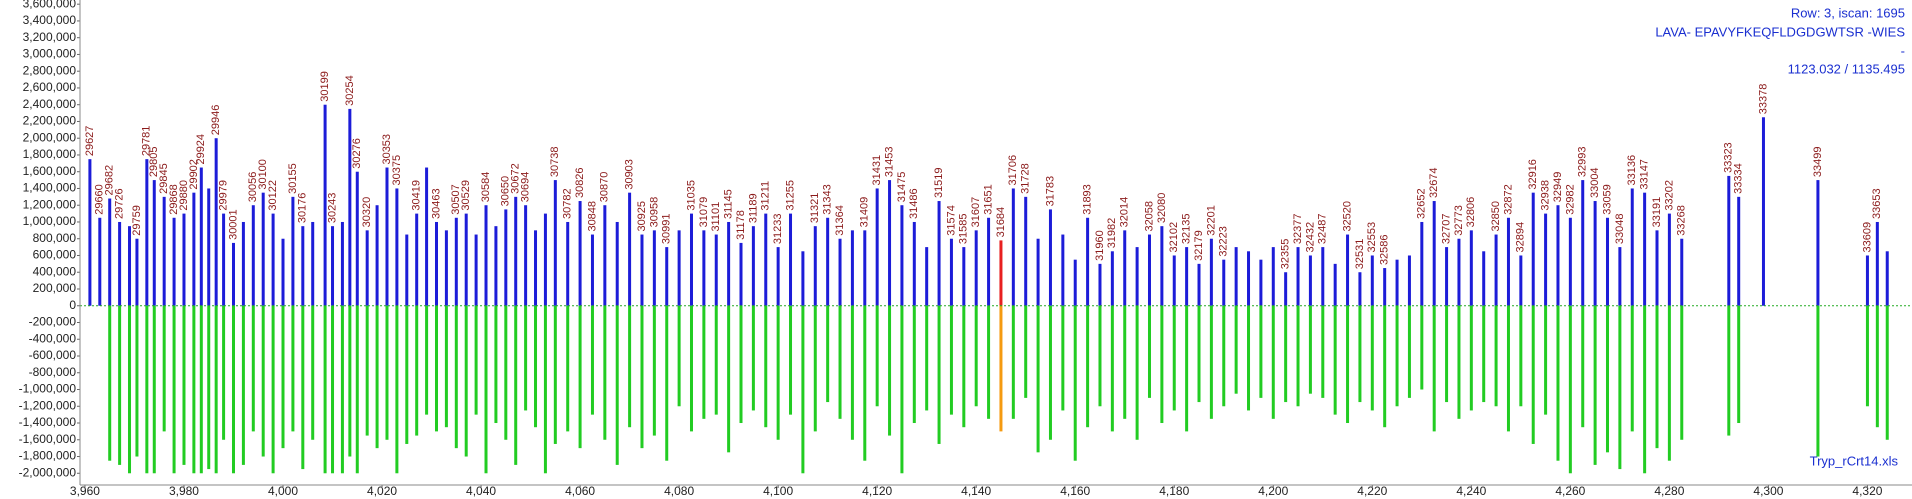 The image size is (1912, 499). Describe the element at coordinates (914, 203) in the screenshot. I see `bar-label: 31486` at that location.